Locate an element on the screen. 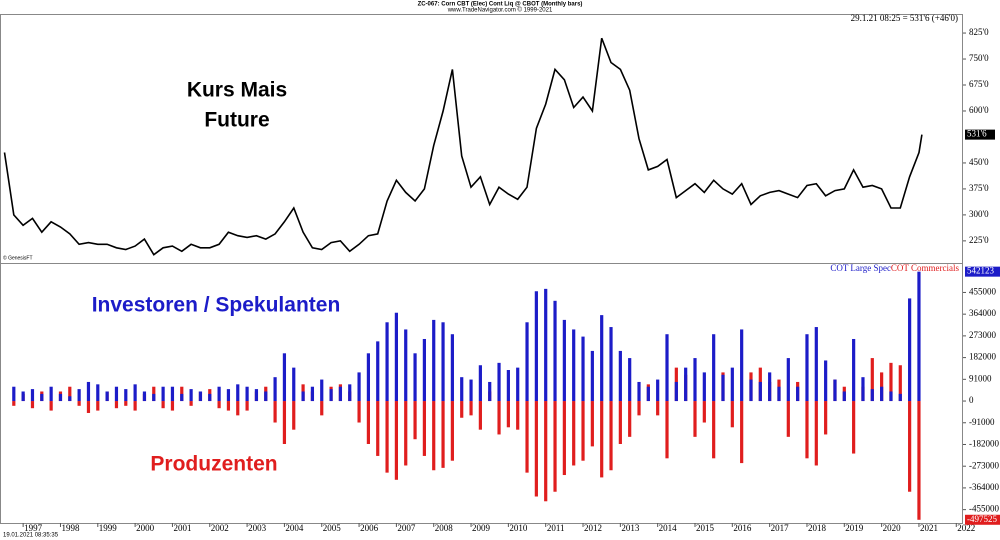 The width and height of the screenshot is (1000, 540). x-tick-label: 2009 is located at coordinates (481, 528).